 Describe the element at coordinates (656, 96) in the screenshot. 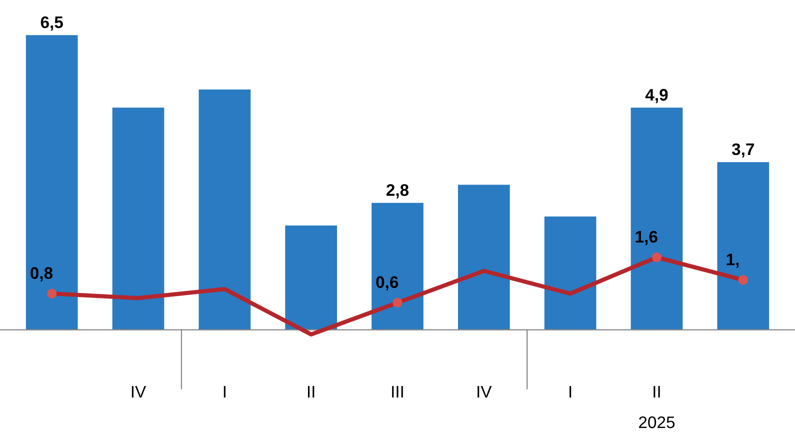

I see `data-label: 4,9` at that location.